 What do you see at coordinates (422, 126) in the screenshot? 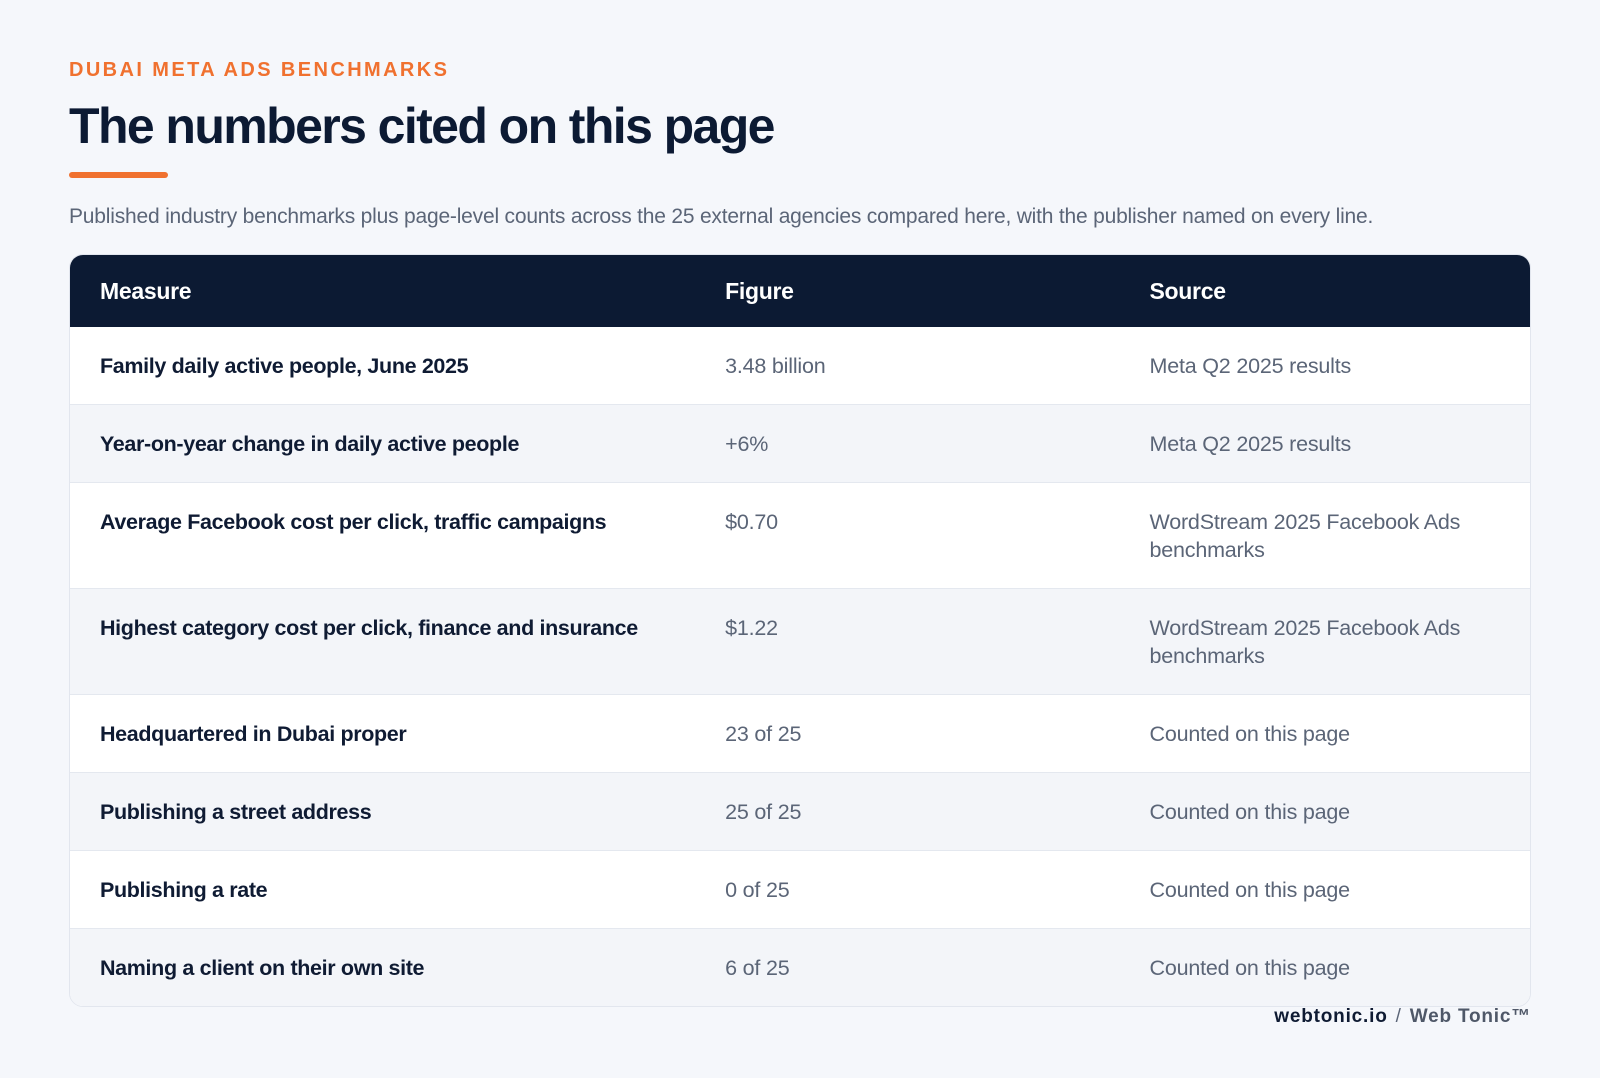
I see `page-title: The numbers cited on this page` at bounding box center [422, 126].